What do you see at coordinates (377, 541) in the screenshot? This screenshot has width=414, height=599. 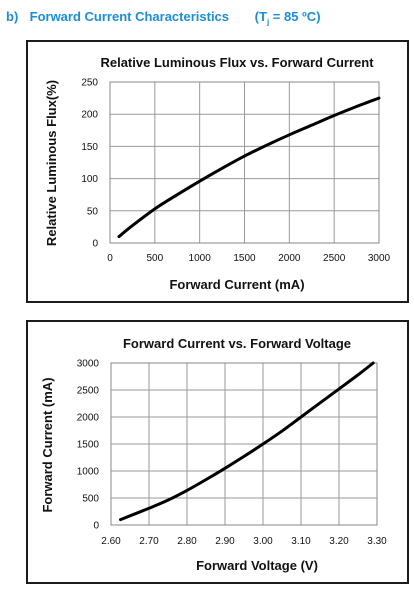 I see `x-tick-label: 3.30` at bounding box center [377, 541].